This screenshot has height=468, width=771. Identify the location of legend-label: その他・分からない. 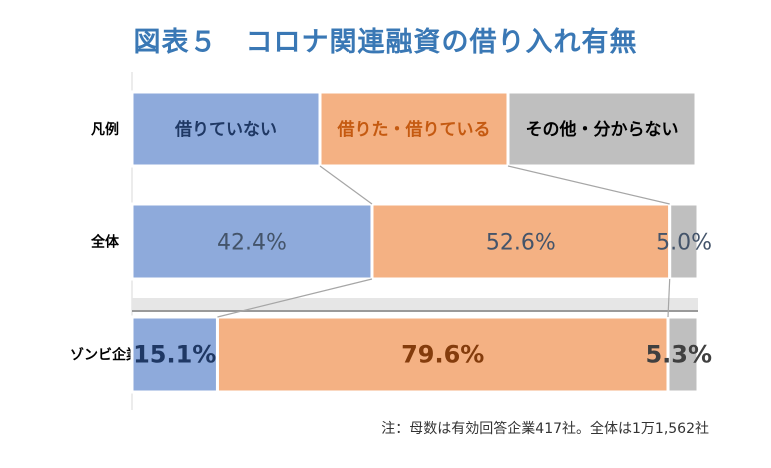
(602, 129).